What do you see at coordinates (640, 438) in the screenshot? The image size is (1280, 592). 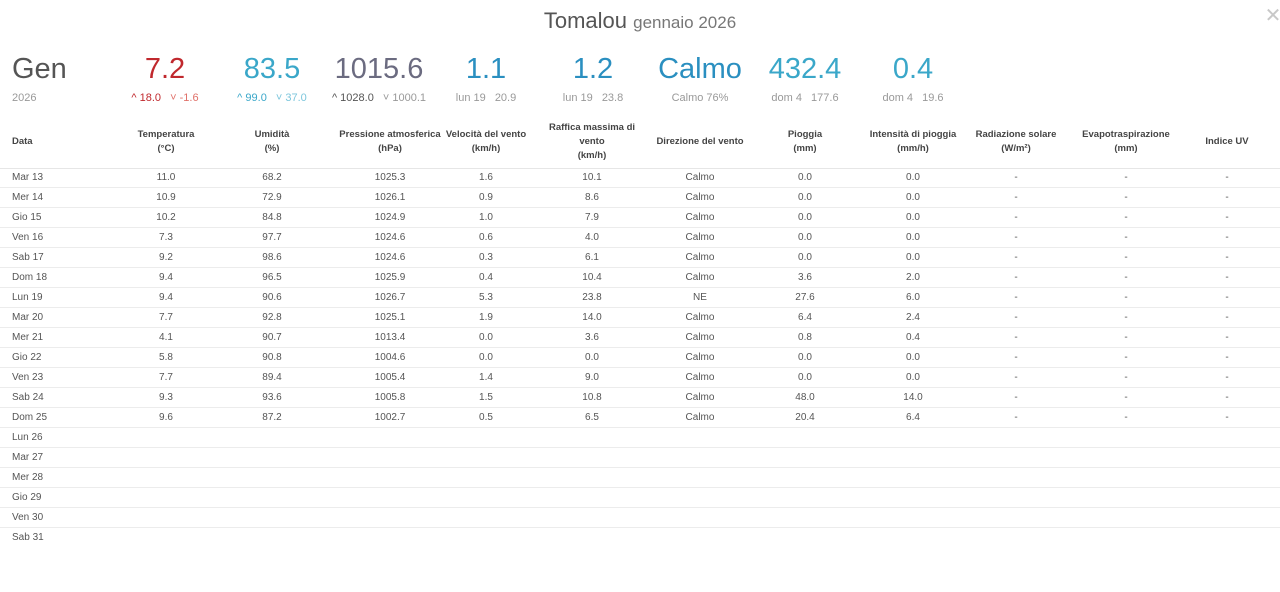 I see `table-row: Lun 26` at bounding box center [640, 438].